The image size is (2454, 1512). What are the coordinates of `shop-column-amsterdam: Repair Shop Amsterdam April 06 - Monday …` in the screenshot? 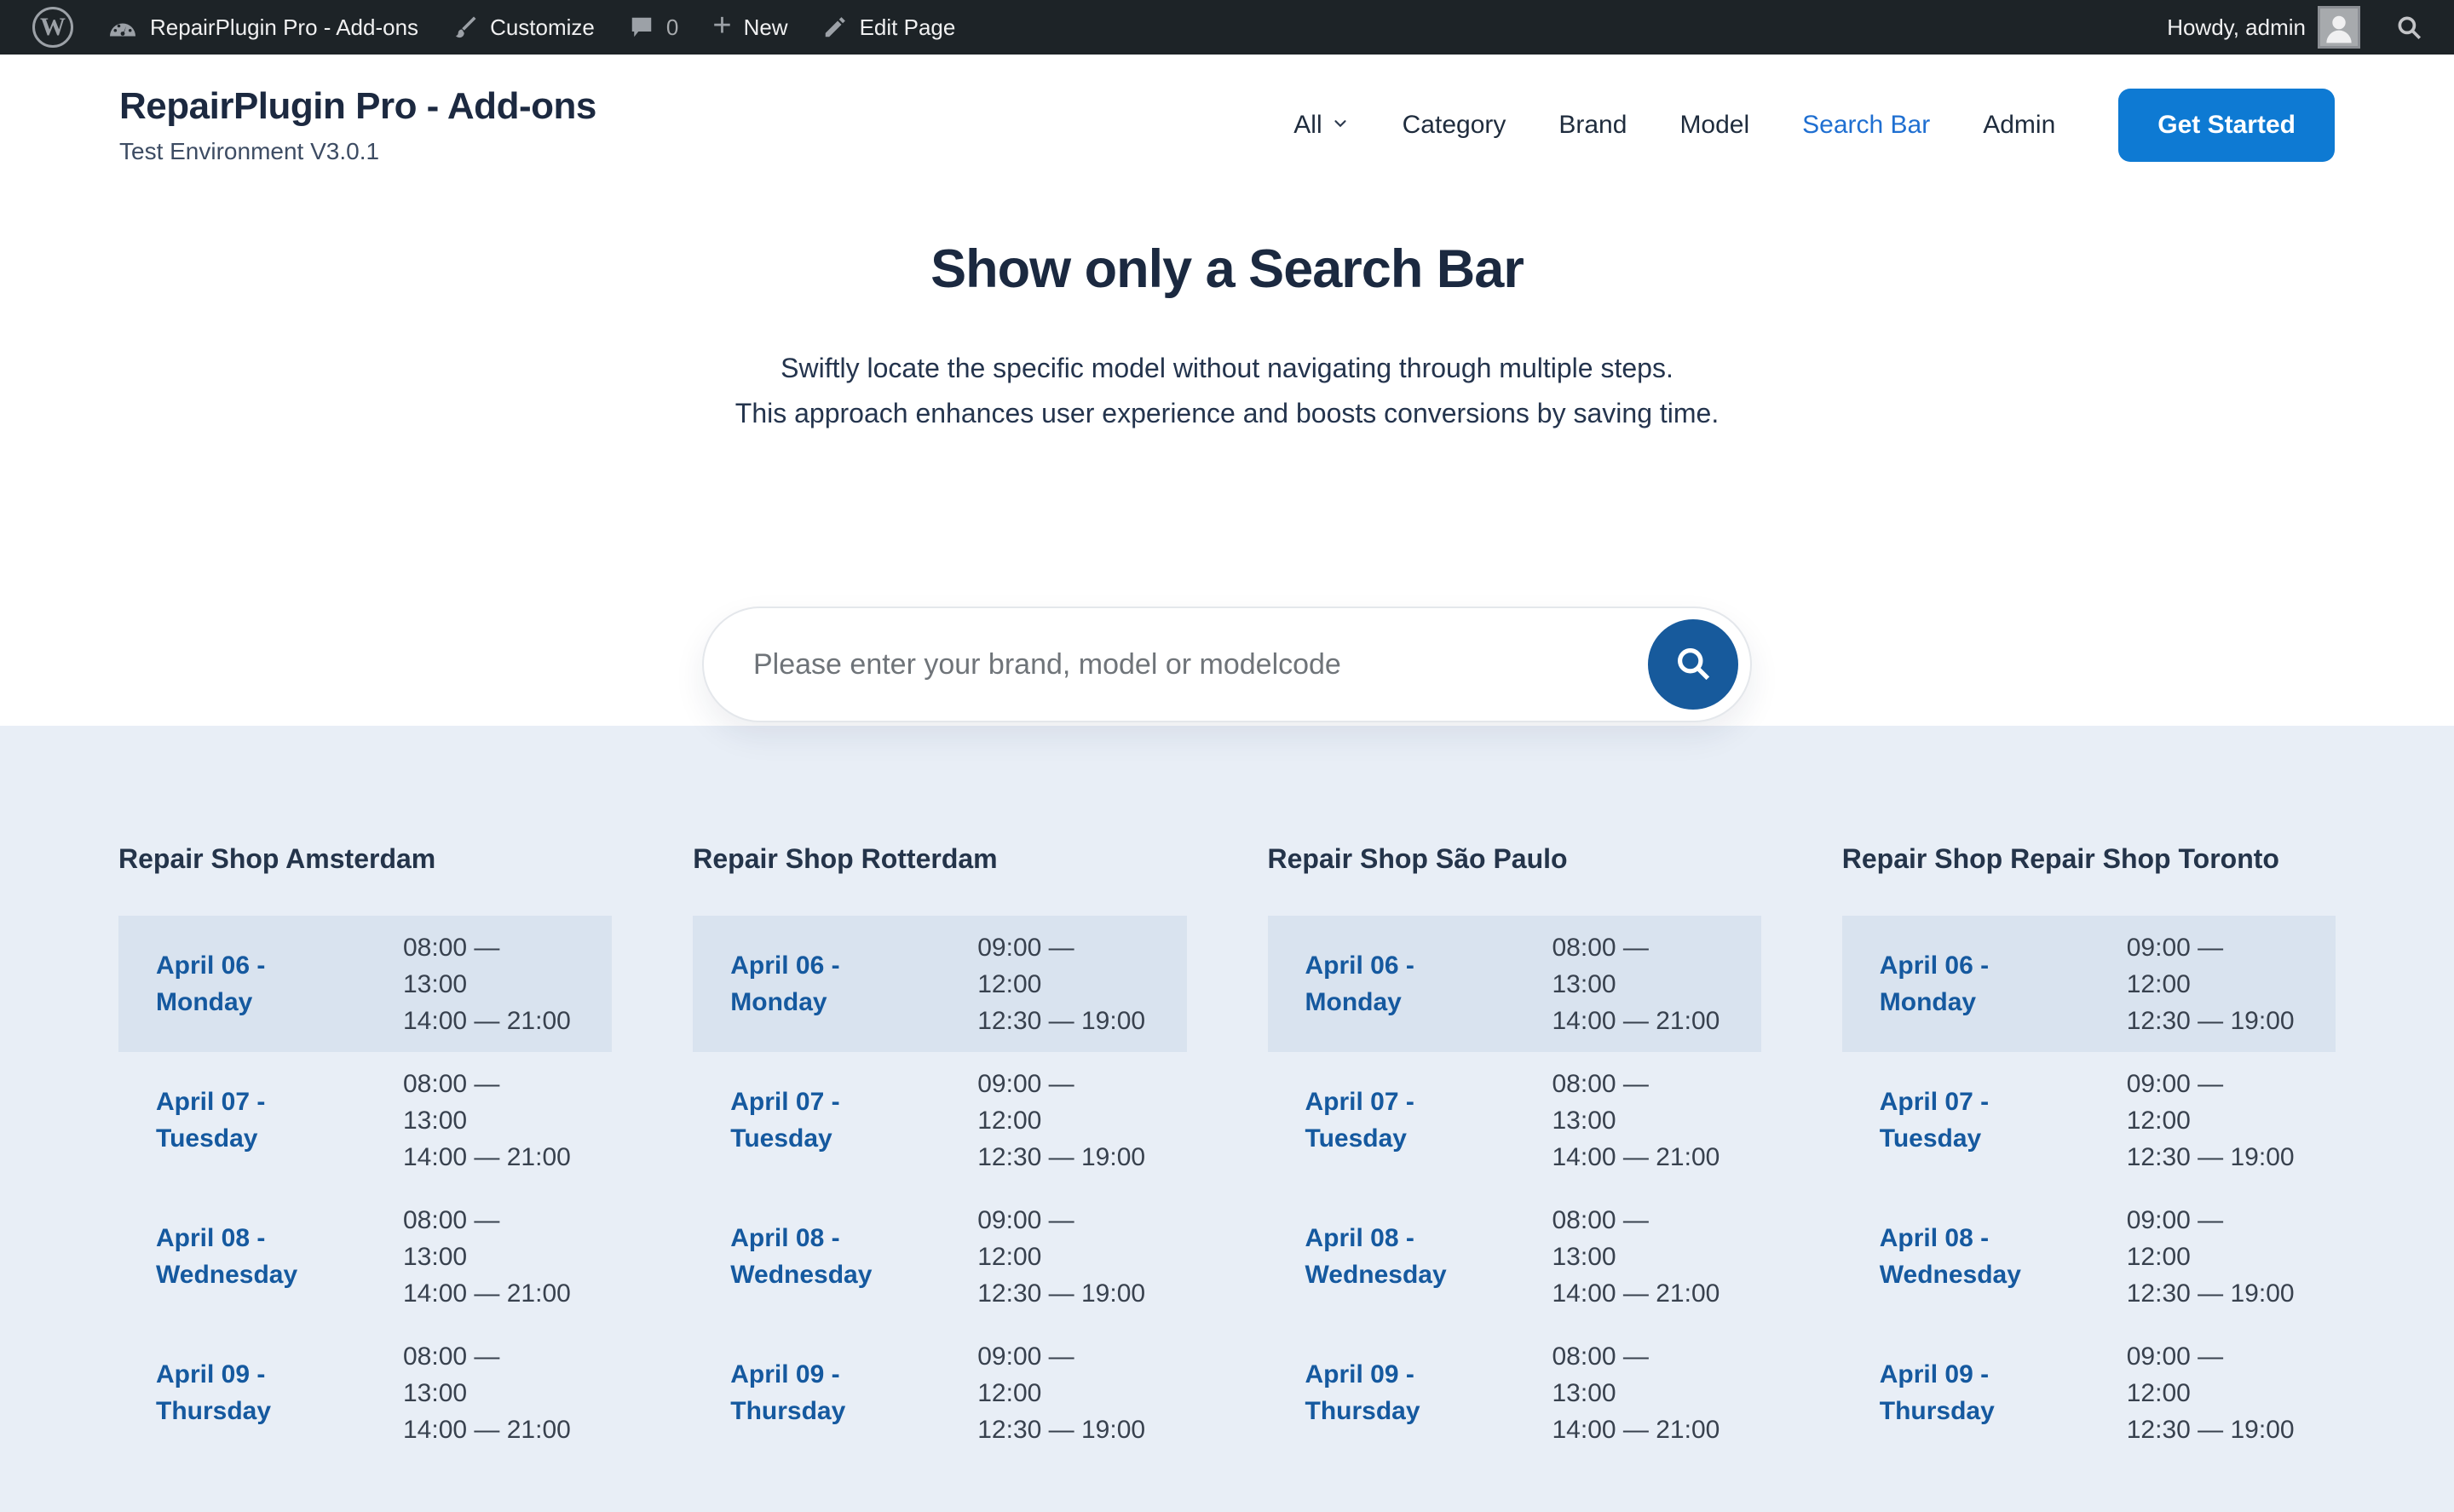 It's located at (365, 1152).